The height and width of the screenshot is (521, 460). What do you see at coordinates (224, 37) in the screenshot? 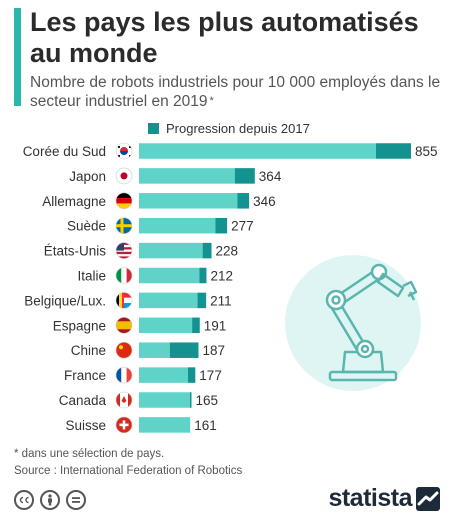
I see `chart-title: Les pays les plus automatisés au monde` at bounding box center [224, 37].